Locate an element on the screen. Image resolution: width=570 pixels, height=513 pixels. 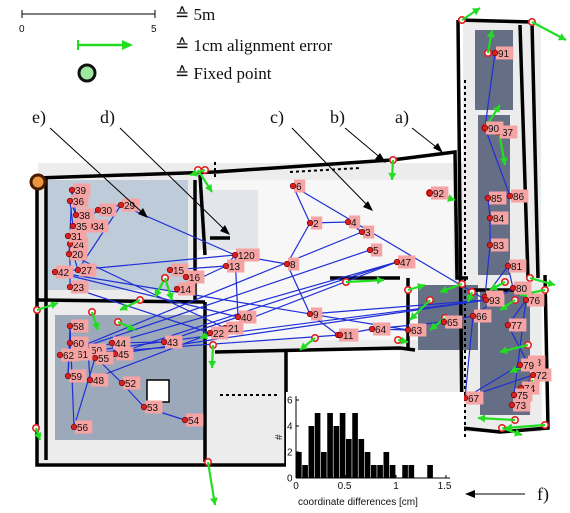
graph-node: 16 is located at coordinates (193, 277).